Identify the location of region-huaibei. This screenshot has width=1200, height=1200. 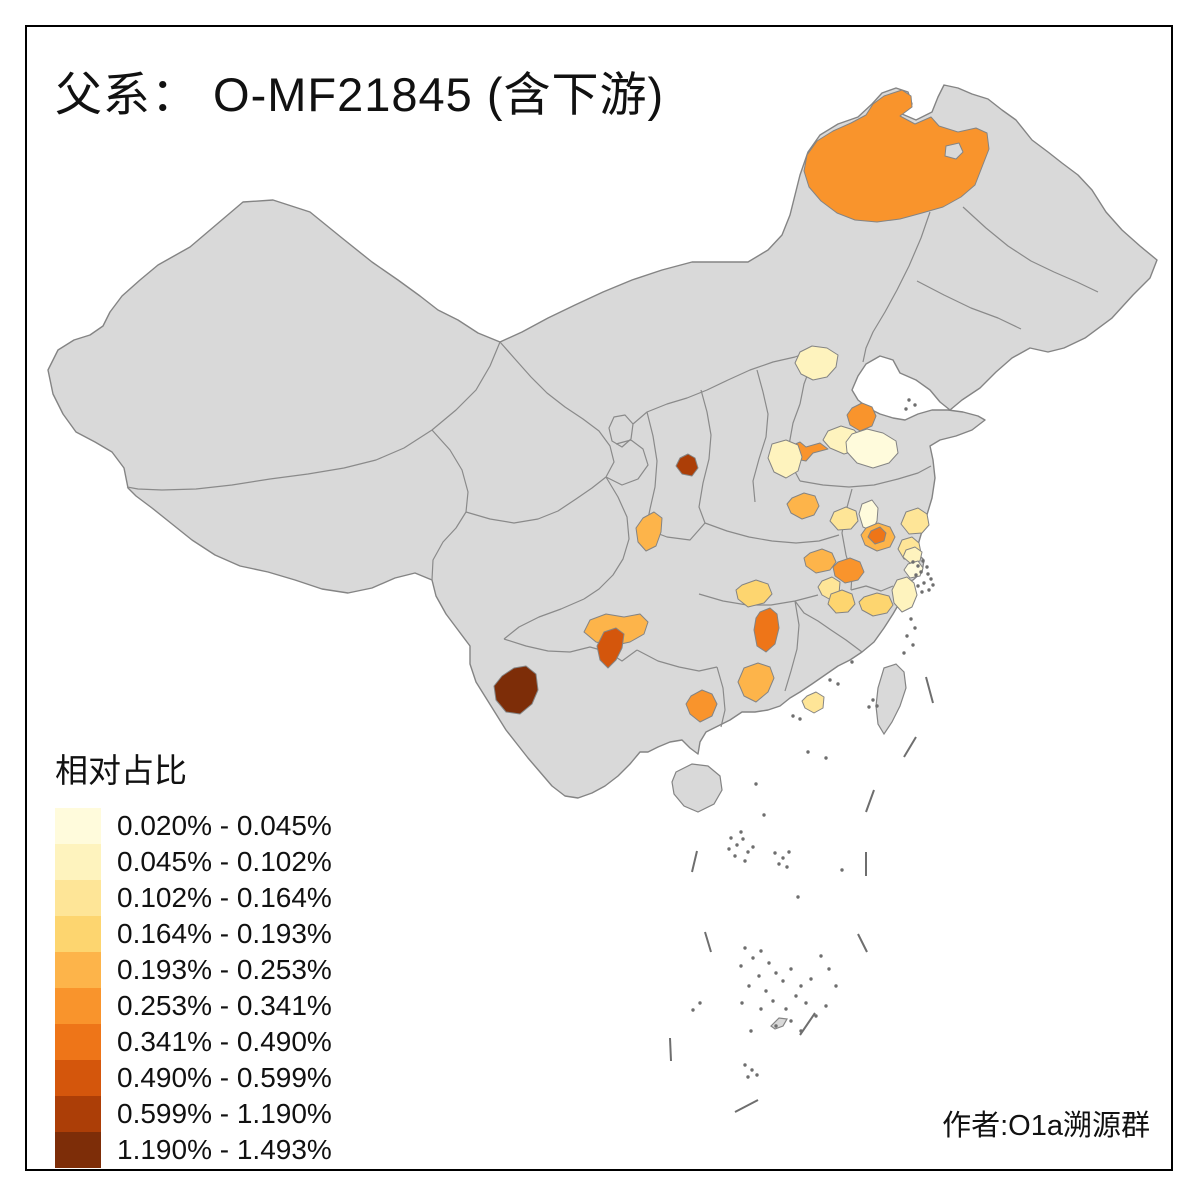
(844, 518).